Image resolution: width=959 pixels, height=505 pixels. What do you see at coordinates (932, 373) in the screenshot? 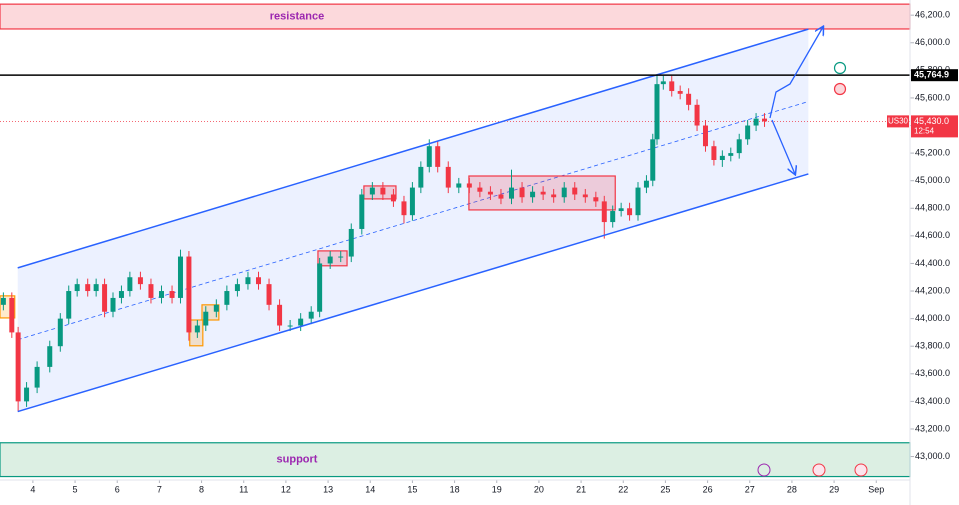
I see `y-tick-label: 43,600.0` at bounding box center [932, 373].